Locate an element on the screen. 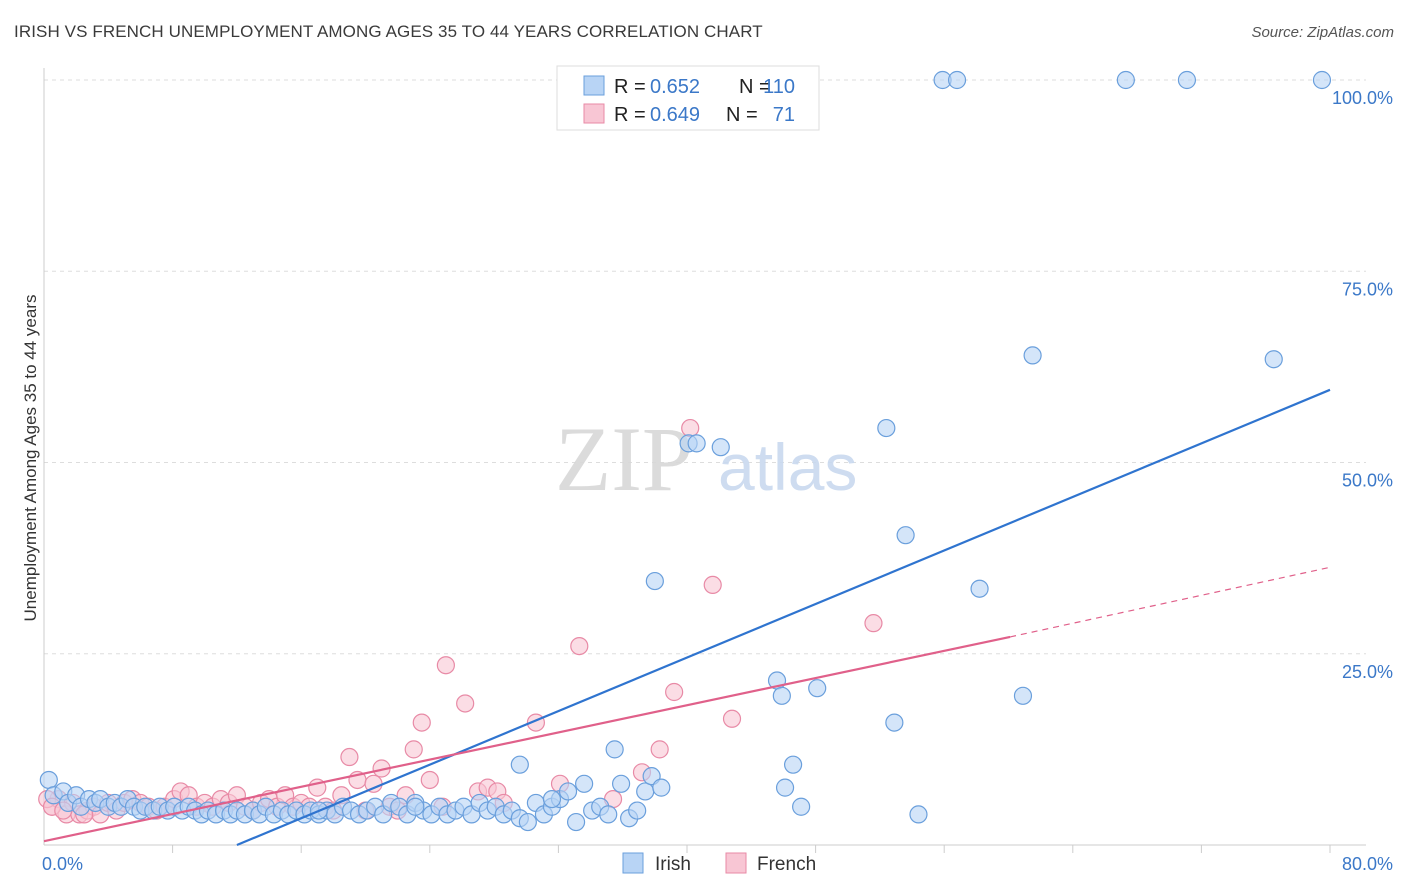 The width and height of the screenshot is (1406, 892). y-tick-label-1: 50.0% is located at coordinates (1367, 481).